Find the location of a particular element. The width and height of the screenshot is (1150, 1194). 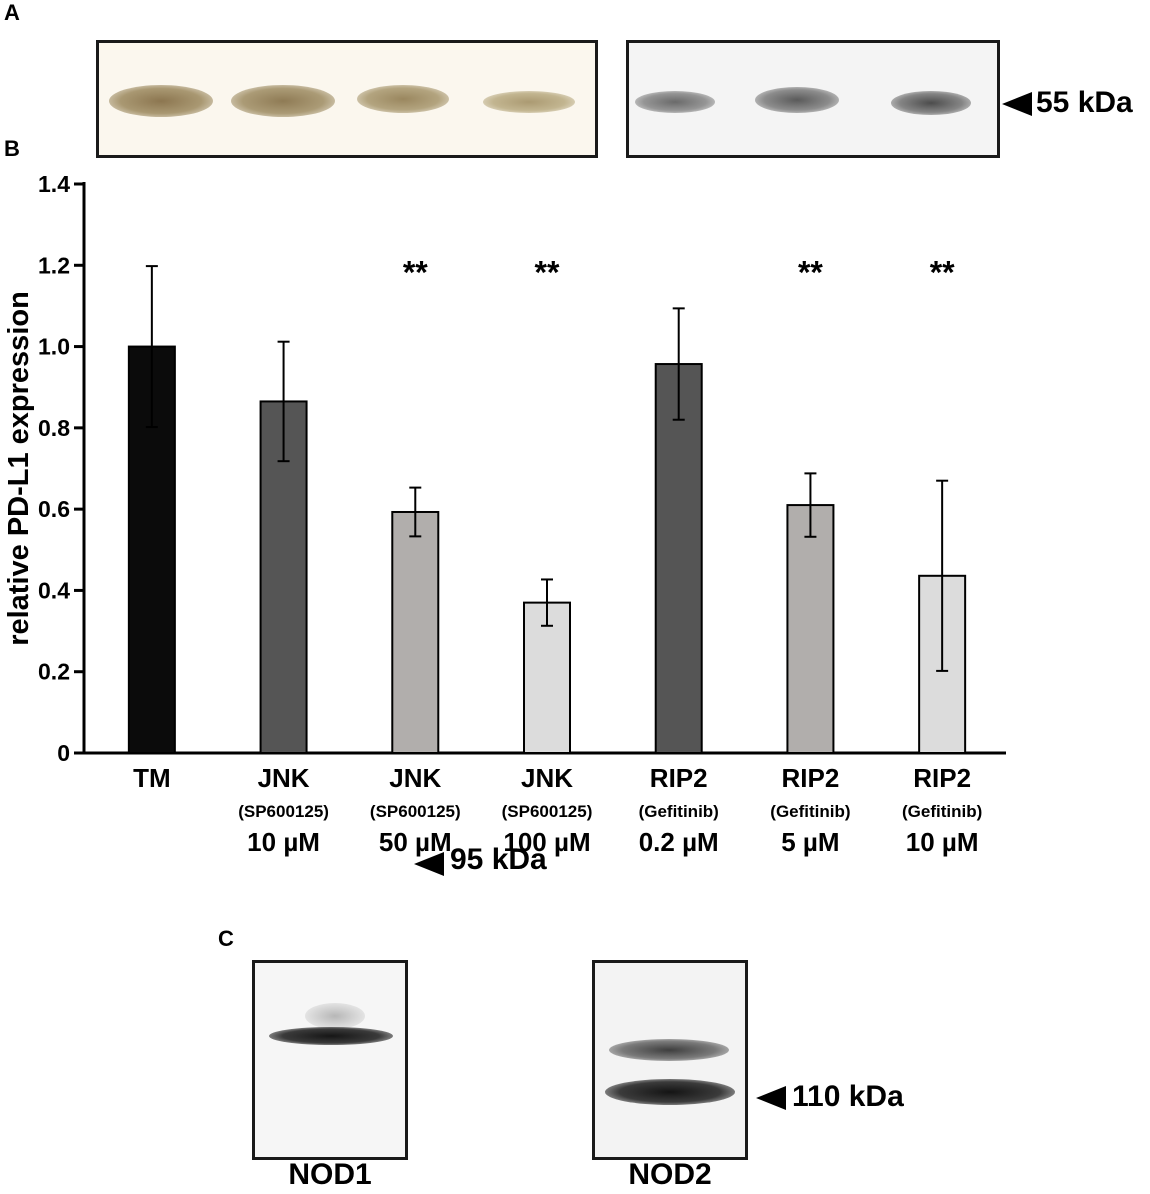

y-tick-label: 0 is located at coordinates (63, 753).